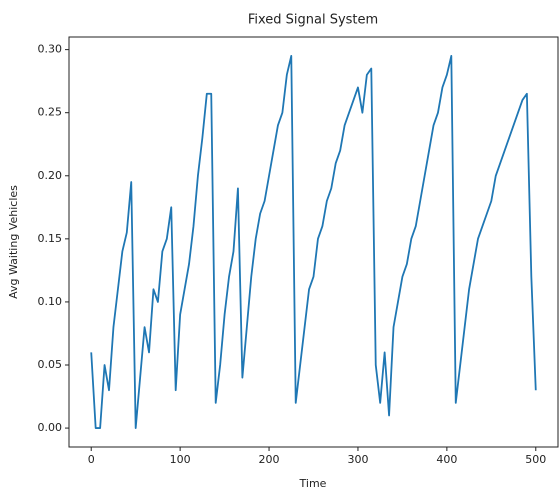 The height and width of the screenshot is (499, 560). What do you see at coordinates (269, 459) in the screenshot?
I see `x-tick-label: 200` at bounding box center [269, 459].